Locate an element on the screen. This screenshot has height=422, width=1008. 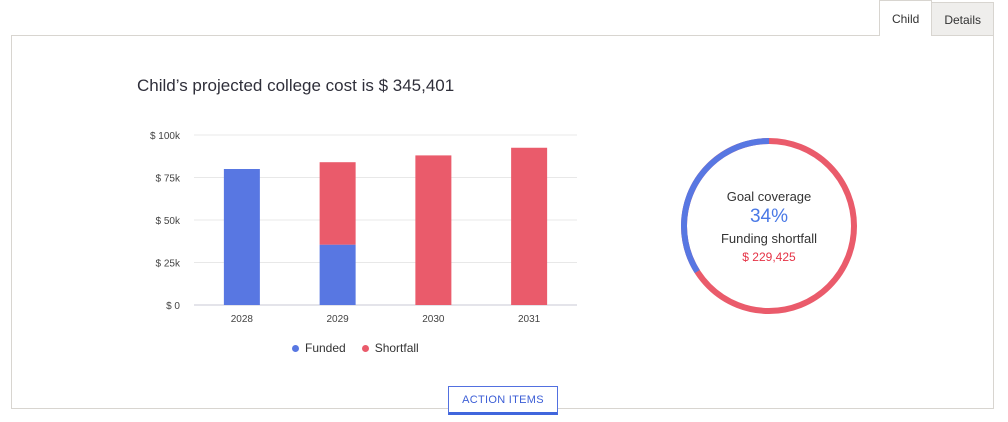
y-tick-label: $ 75k is located at coordinates (168, 179).